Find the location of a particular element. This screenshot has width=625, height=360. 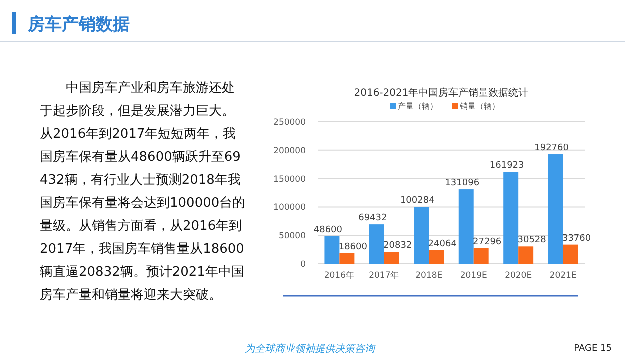

chart-subtitle: 2016-2021年中国房车产销量数据统计 is located at coordinates (441, 93).